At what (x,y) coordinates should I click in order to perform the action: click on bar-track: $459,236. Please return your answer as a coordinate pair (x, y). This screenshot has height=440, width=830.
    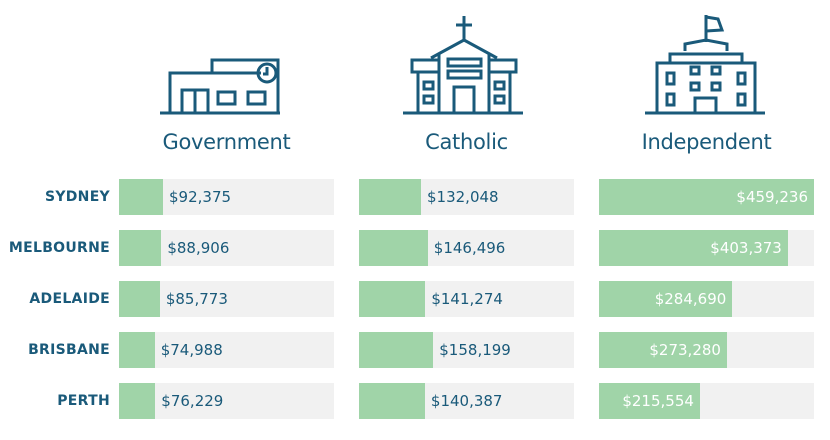
    Looking at the image, I should click on (706, 197).